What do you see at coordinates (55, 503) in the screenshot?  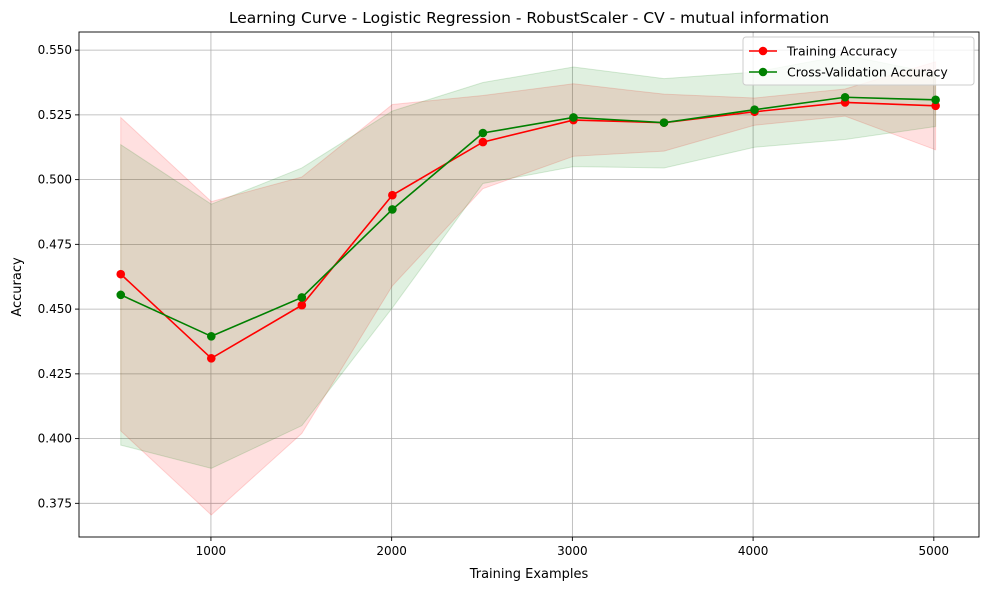 I see `y-tick-label: 0.375` at bounding box center [55, 503].